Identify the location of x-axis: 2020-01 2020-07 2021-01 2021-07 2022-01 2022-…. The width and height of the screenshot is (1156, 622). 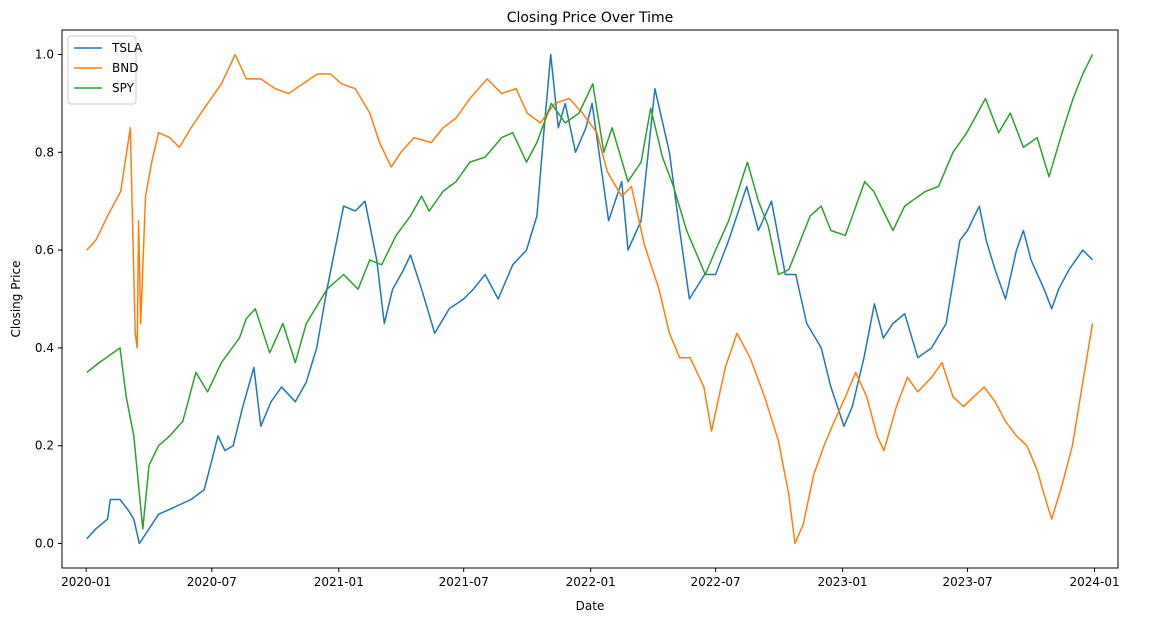
(590, 578).